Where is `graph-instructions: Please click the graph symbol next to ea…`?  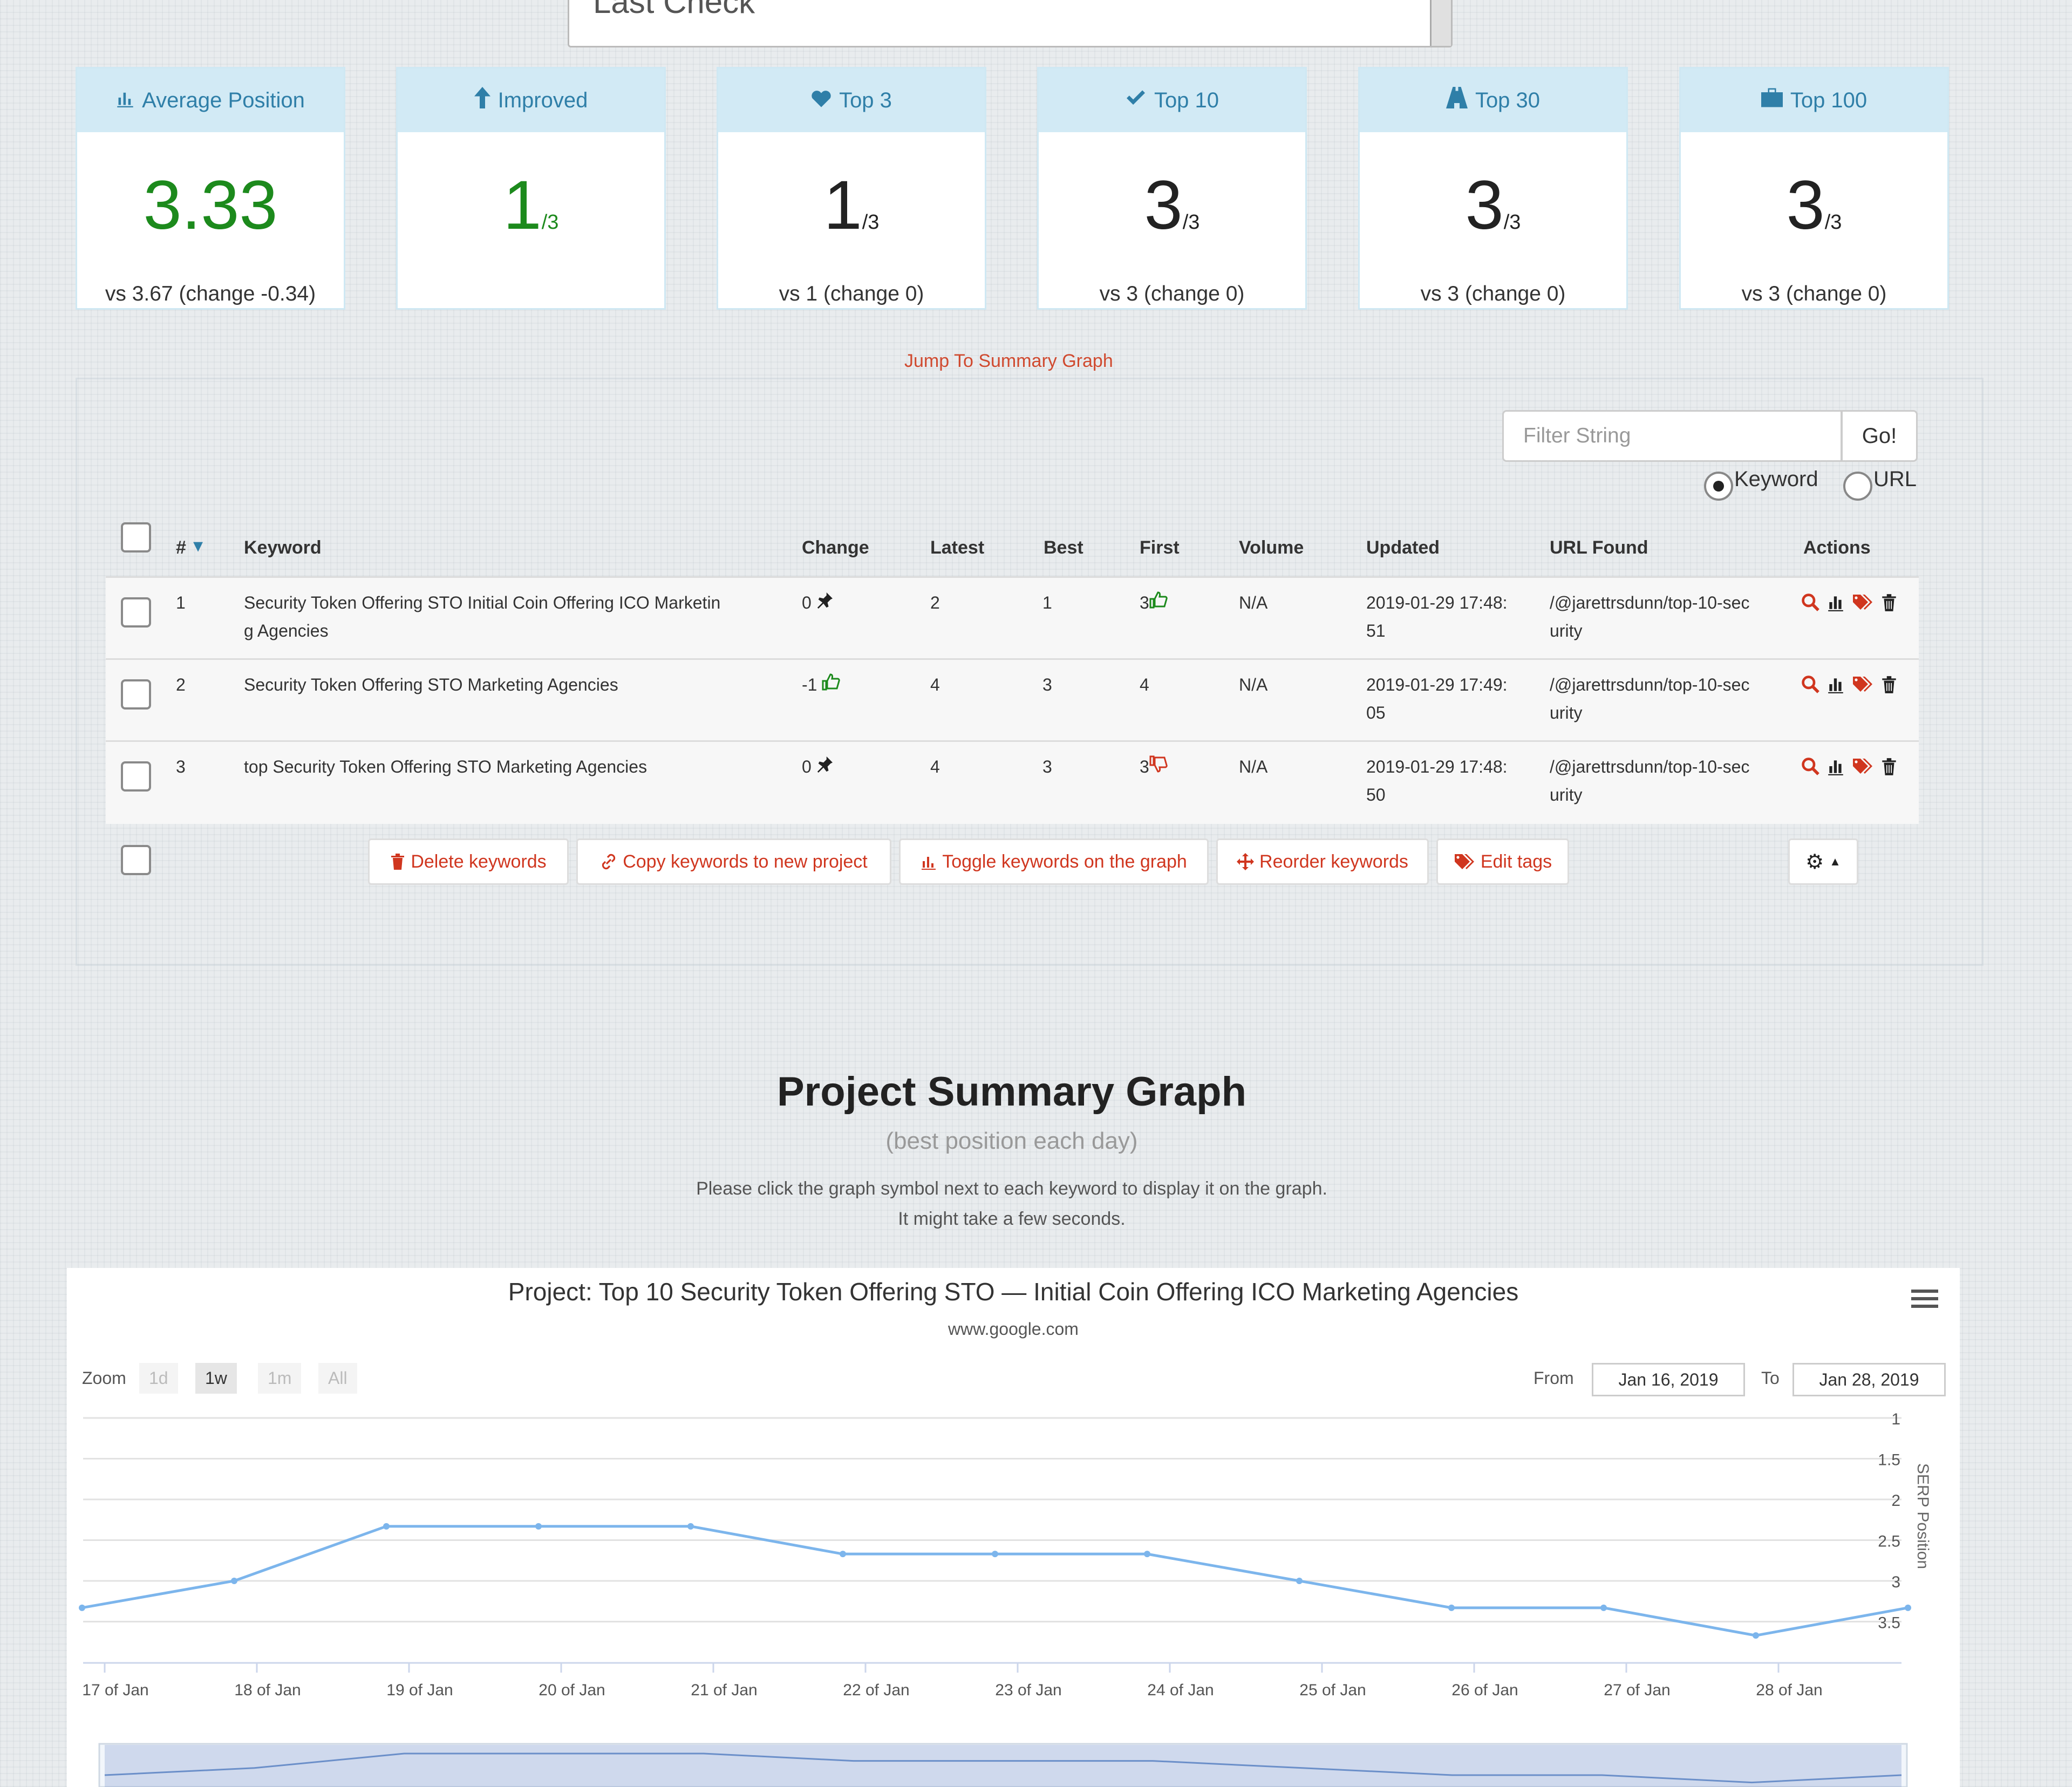 graph-instructions: Please click the graph symbol next to ea… is located at coordinates (1011, 1188).